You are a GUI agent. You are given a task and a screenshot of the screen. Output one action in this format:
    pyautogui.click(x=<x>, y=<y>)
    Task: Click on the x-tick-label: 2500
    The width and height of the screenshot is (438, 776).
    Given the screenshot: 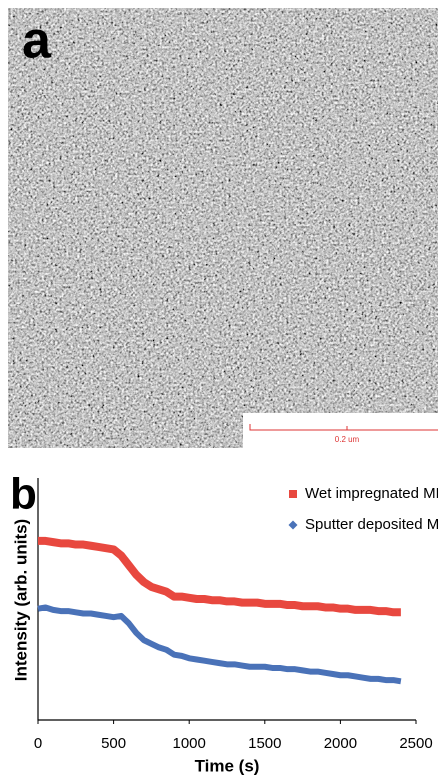 What is the action you would take?
    pyautogui.click(x=415, y=743)
    